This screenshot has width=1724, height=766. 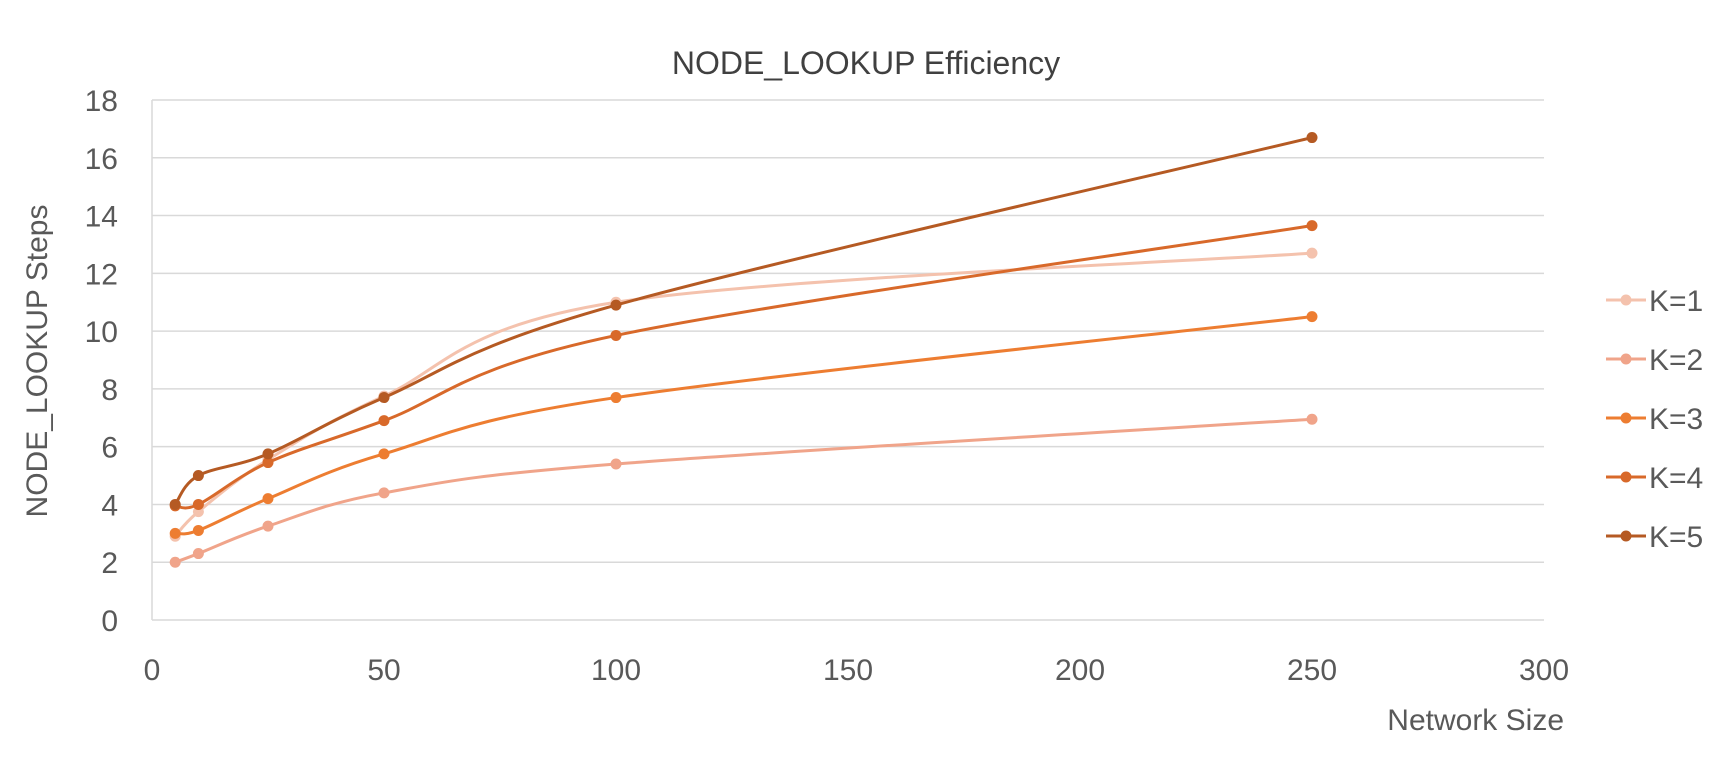 I want to click on x-tick-label: 200, so click(x=1080, y=670).